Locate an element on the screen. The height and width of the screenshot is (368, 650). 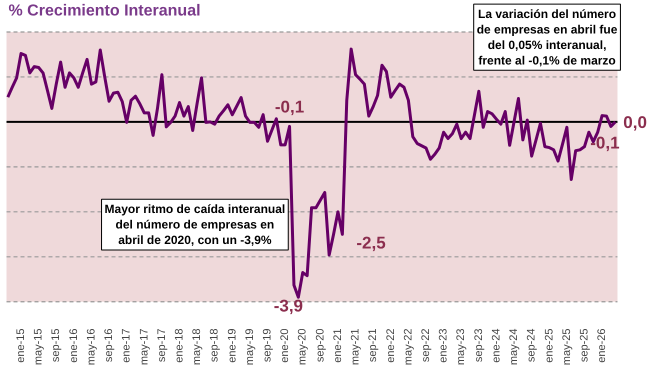
x-tick-label: sep-21 is located at coordinates (373, 345).